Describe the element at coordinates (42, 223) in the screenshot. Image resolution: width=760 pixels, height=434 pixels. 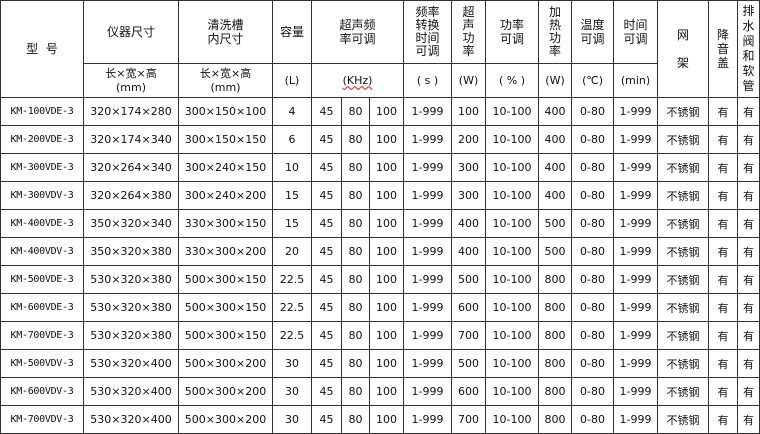
I see `cell-model: KM-400VDE-3` at that location.